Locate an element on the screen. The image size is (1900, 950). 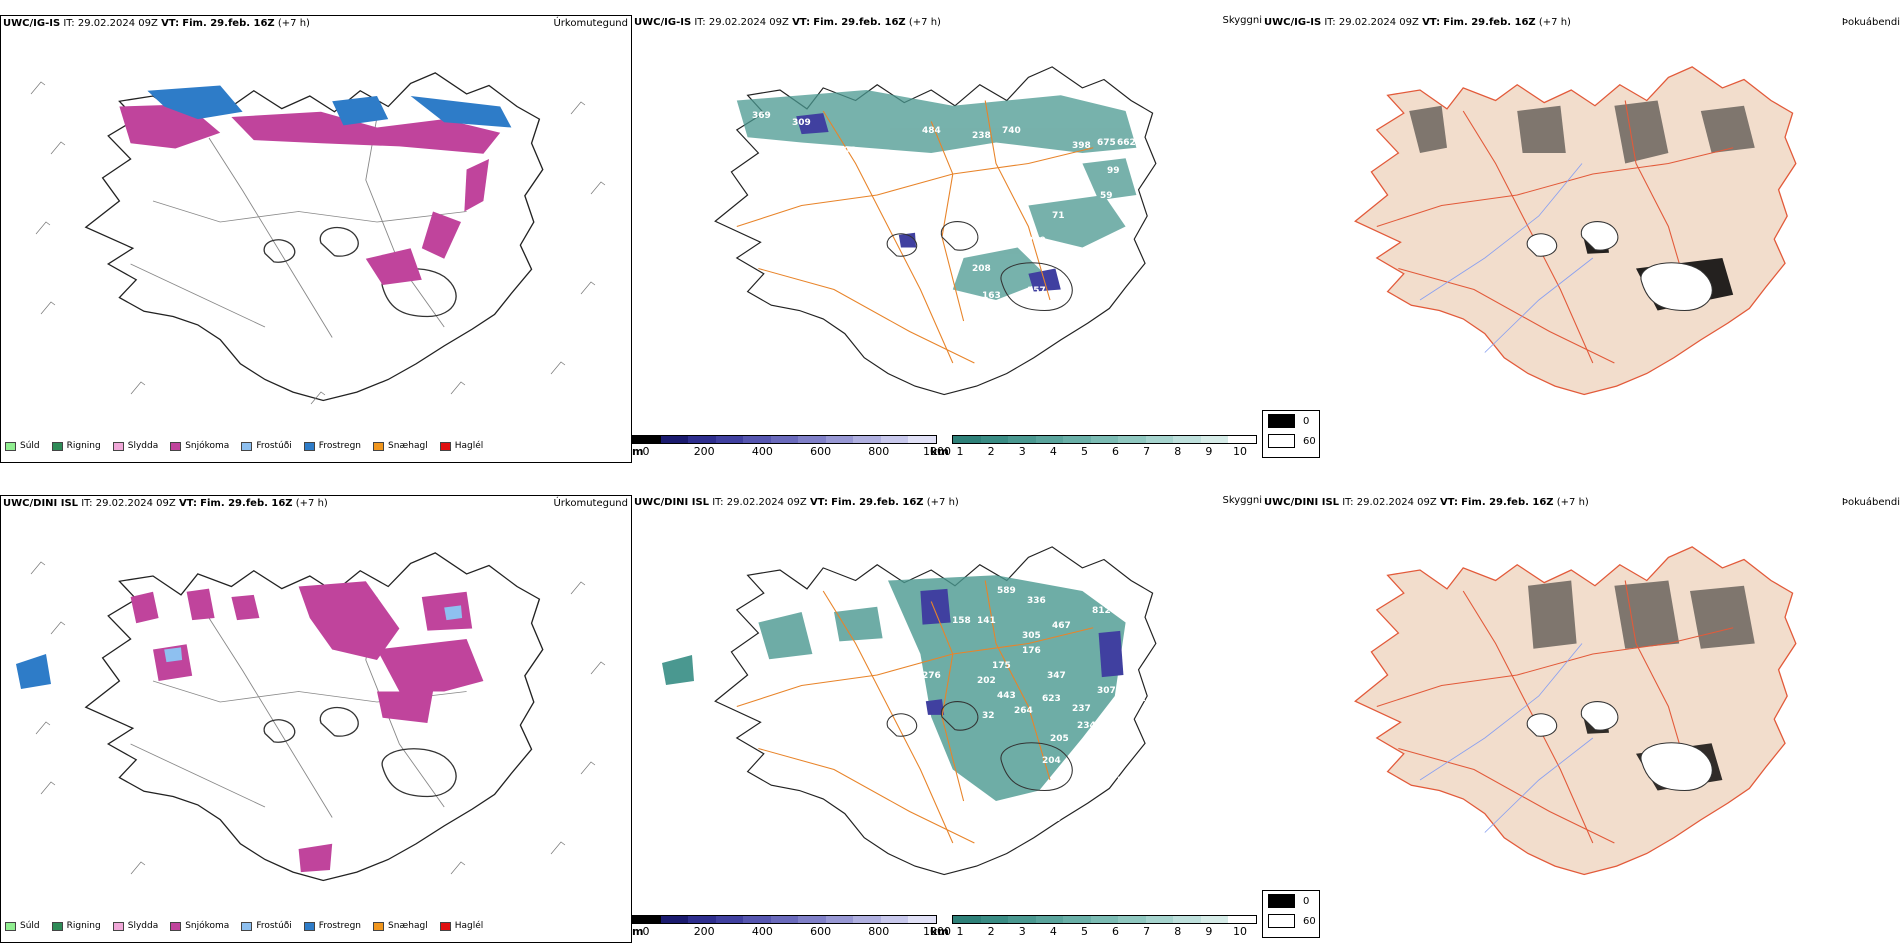
scale-tick: 10 is located at coordinates (1240, 451).